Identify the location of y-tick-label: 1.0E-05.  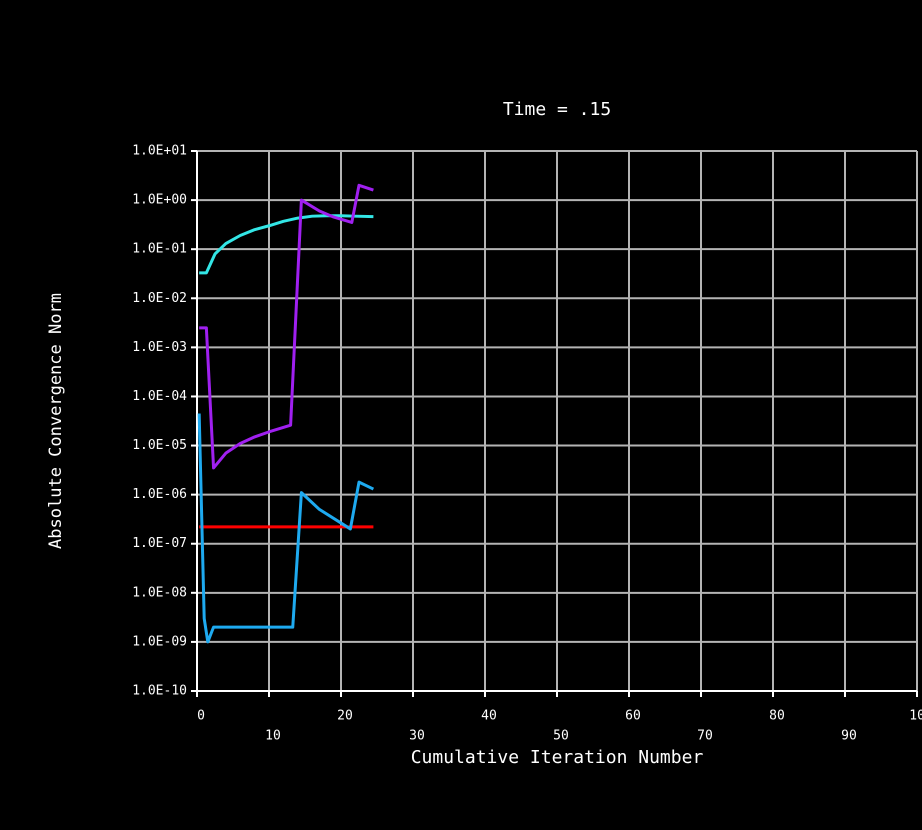
(159, 445).